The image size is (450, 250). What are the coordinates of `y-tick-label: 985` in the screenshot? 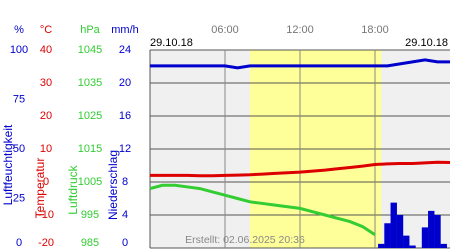 It's located at (90, 243).